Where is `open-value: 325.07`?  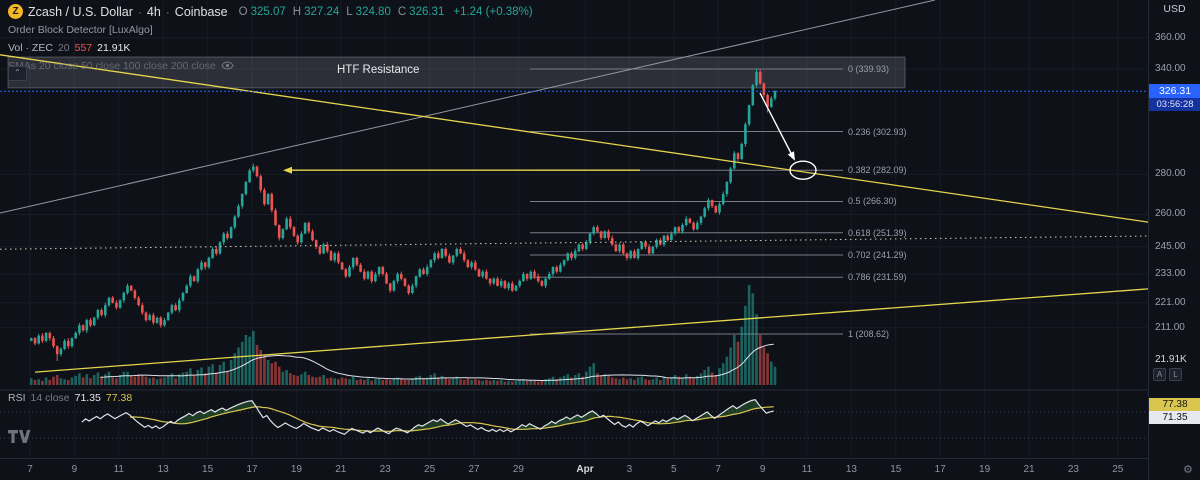 open-value: 325.07 is located at coordinates (268, 11).